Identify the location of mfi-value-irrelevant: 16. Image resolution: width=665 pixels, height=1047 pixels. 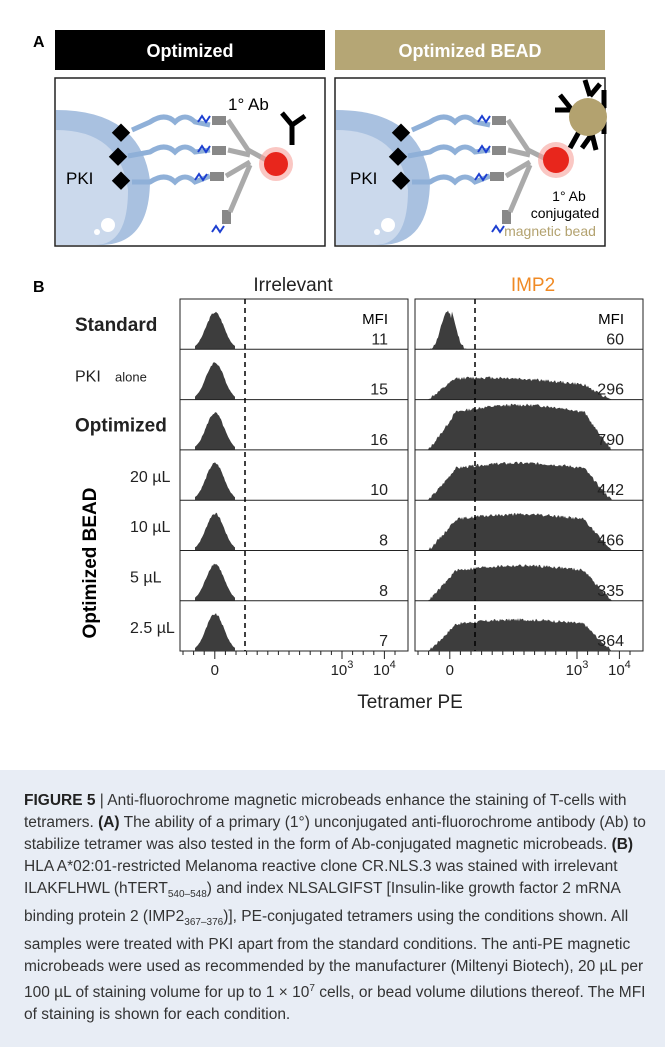
(379, 440).